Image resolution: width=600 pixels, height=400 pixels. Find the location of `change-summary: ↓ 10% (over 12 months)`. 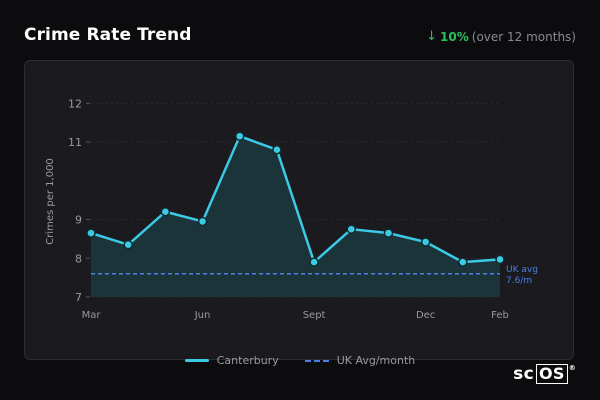

change-summary: ↓ 10% (over 12 months) is located at coordinates (501, 36).